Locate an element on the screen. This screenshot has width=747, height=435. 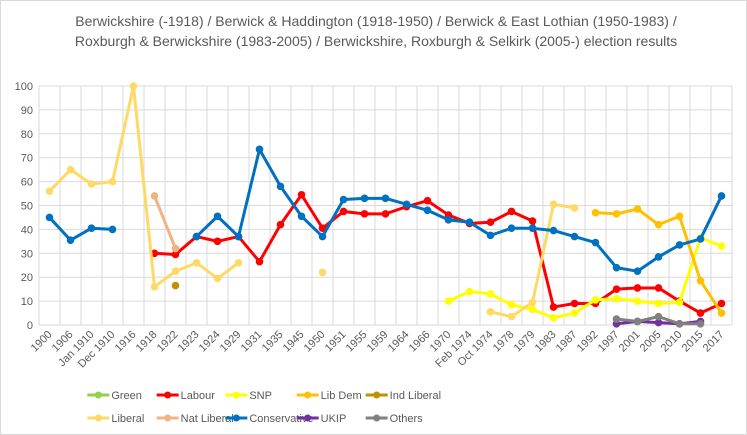
x-tick-label: 1983 is located at coordinates (546, 342).